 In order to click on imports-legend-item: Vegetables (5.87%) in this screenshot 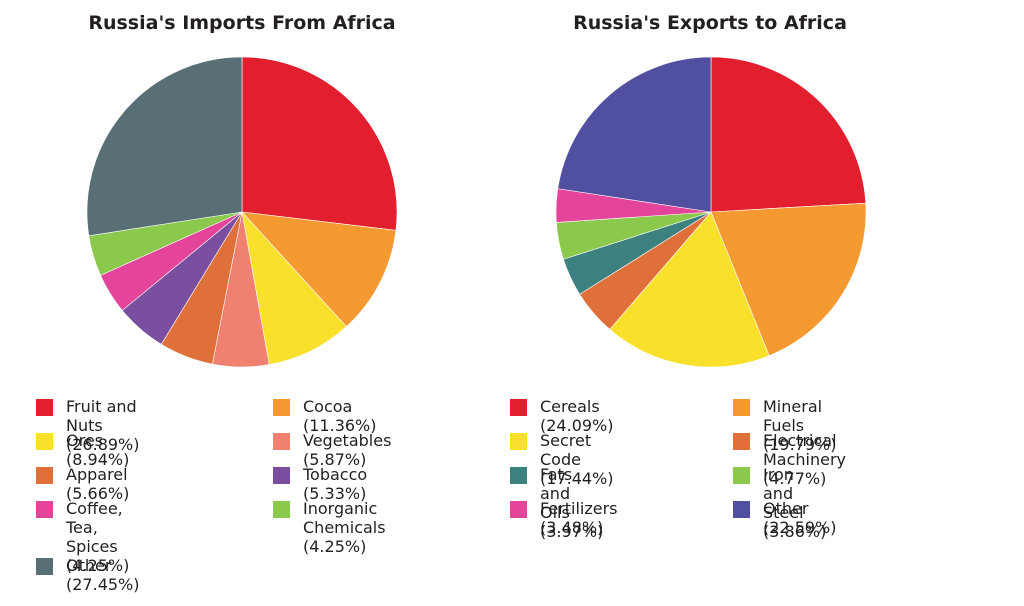, I will do `click(332, 450)`.